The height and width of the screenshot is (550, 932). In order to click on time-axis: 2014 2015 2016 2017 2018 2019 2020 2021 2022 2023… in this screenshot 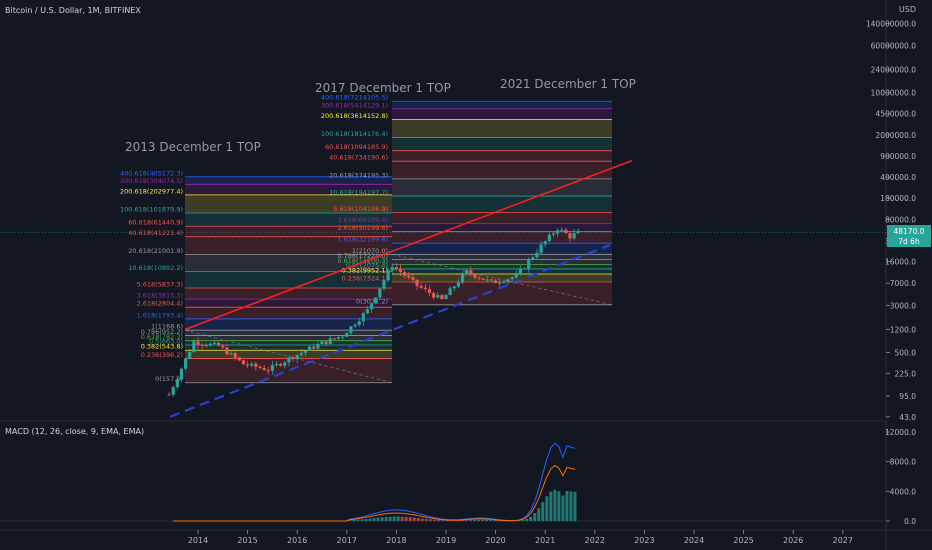, I will do `click(520, 537)`.